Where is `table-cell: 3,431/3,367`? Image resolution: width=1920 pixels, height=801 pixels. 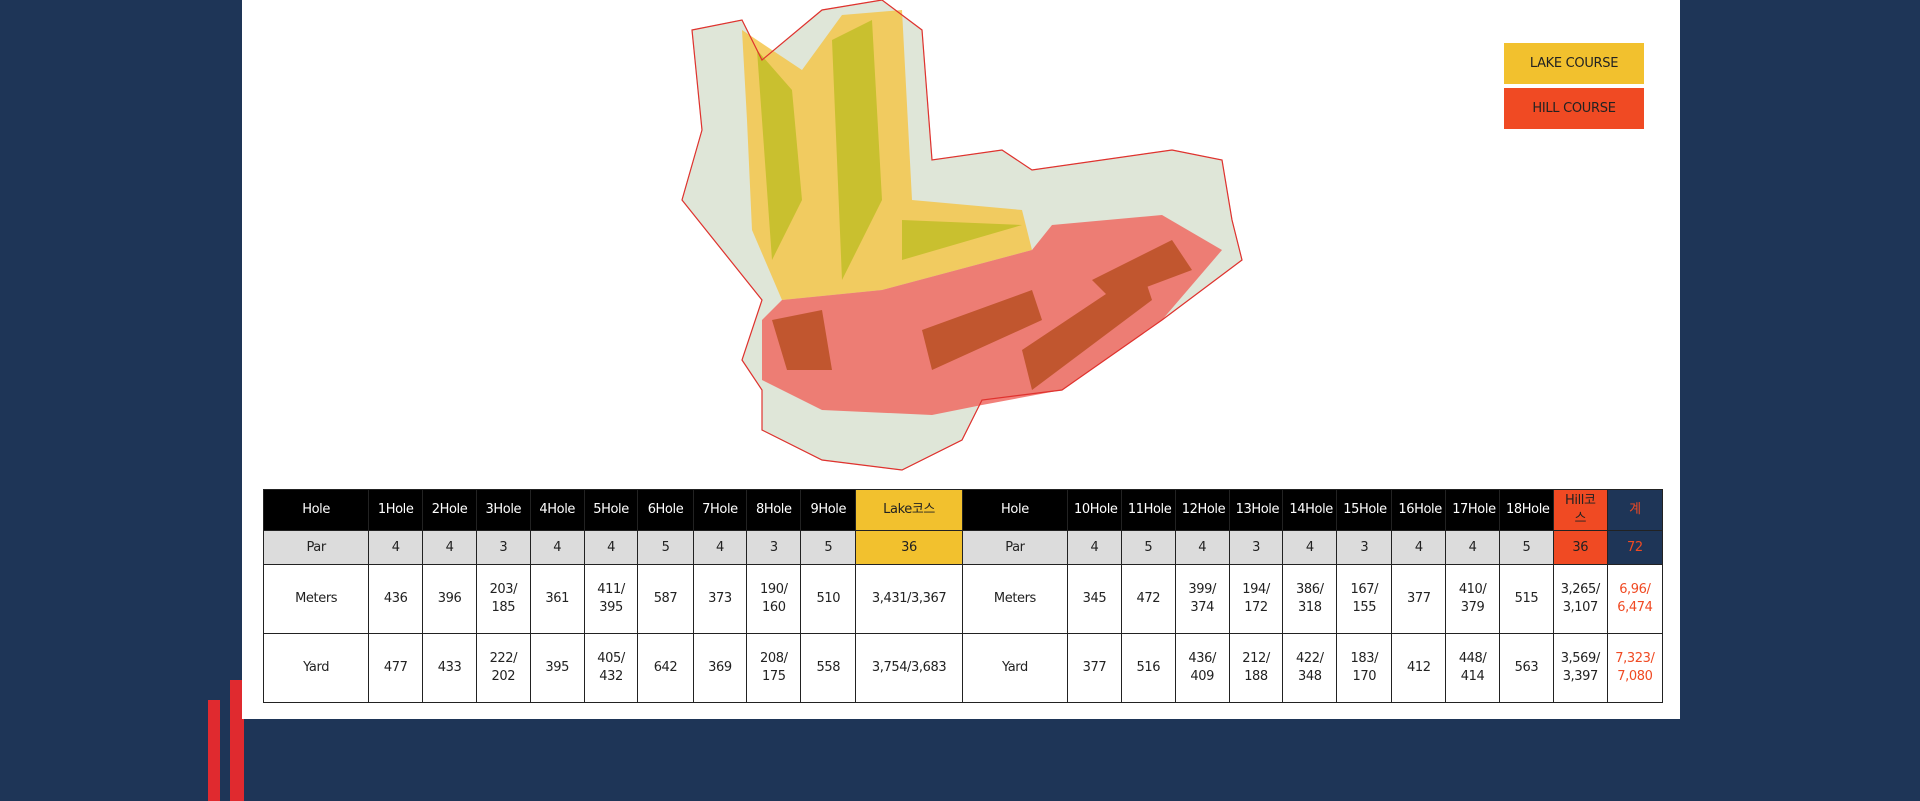
table-cell: 3,431/3,367 is located at coordinates (909, 599).